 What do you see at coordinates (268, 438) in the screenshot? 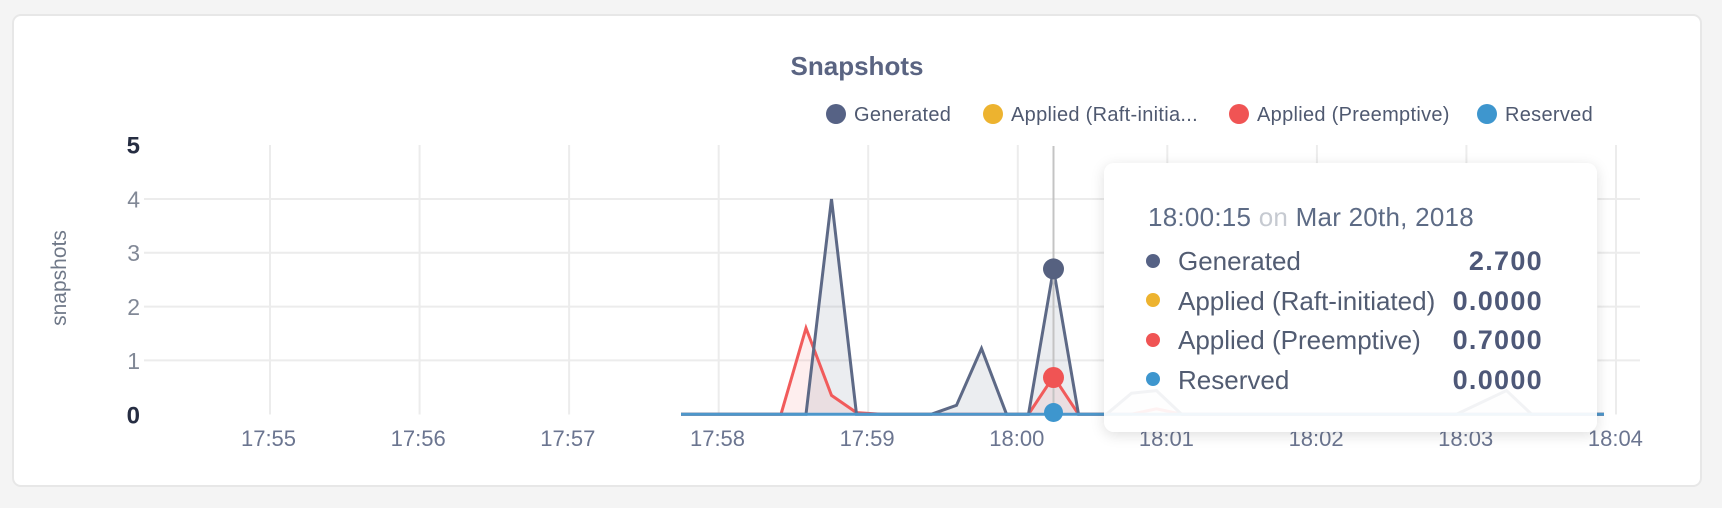
I see `svg-text: 17:55` at bounding box center [268, 438].